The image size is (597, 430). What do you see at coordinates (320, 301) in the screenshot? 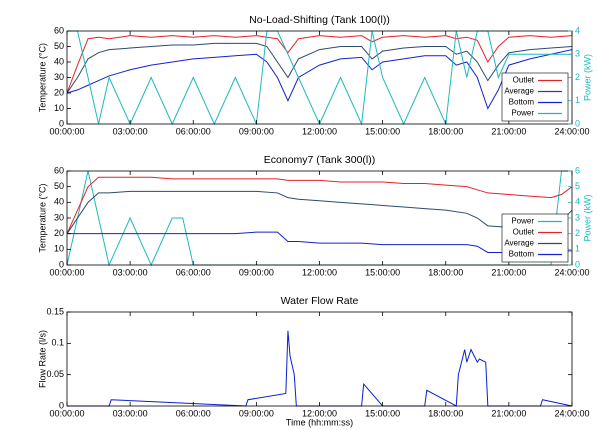
I see `chart-title: Water Flow Rate` at bounding box center [320, 301].